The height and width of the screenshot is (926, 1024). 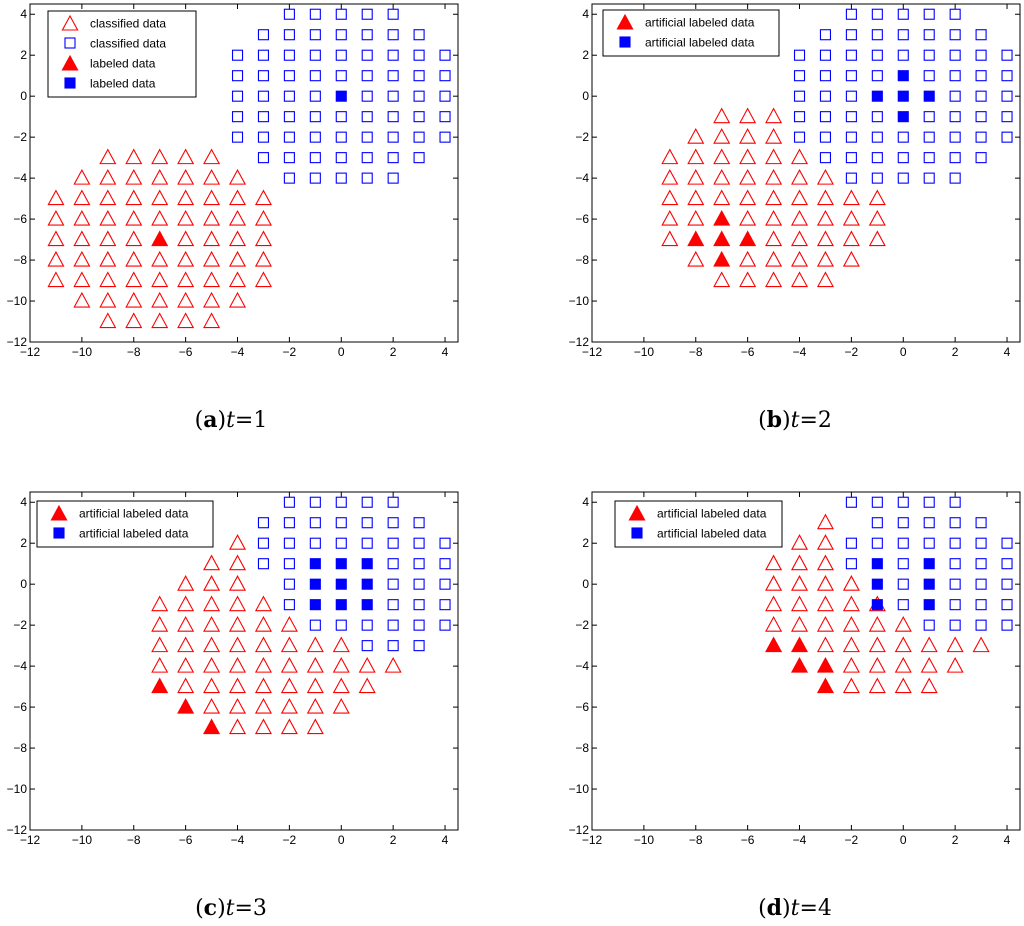 What do you see at coordinates (210, 420) in the screenshot?
I see `caption-letter: a` at bounding box center [210, 420].